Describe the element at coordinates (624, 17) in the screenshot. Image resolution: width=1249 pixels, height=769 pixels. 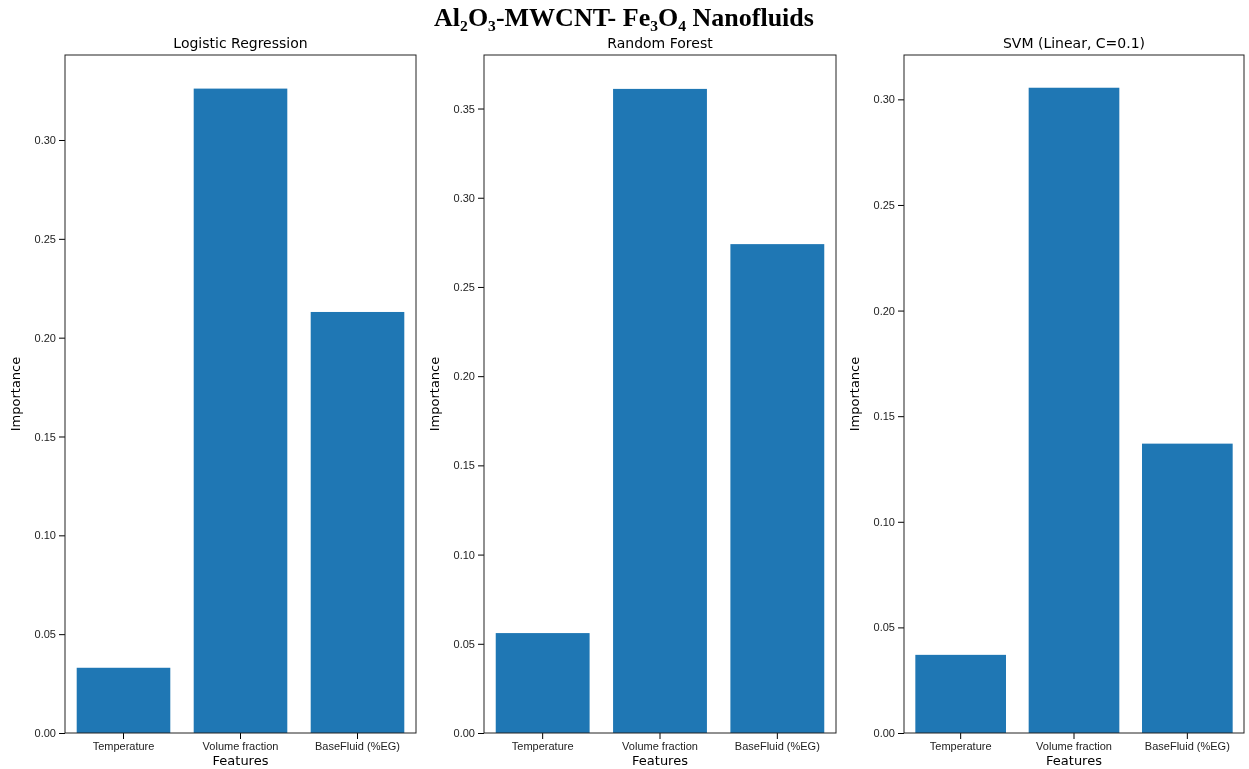
I see `text: Al₂O₃-MWCNT- Fe₃O₄ Nanofluids` at that location.